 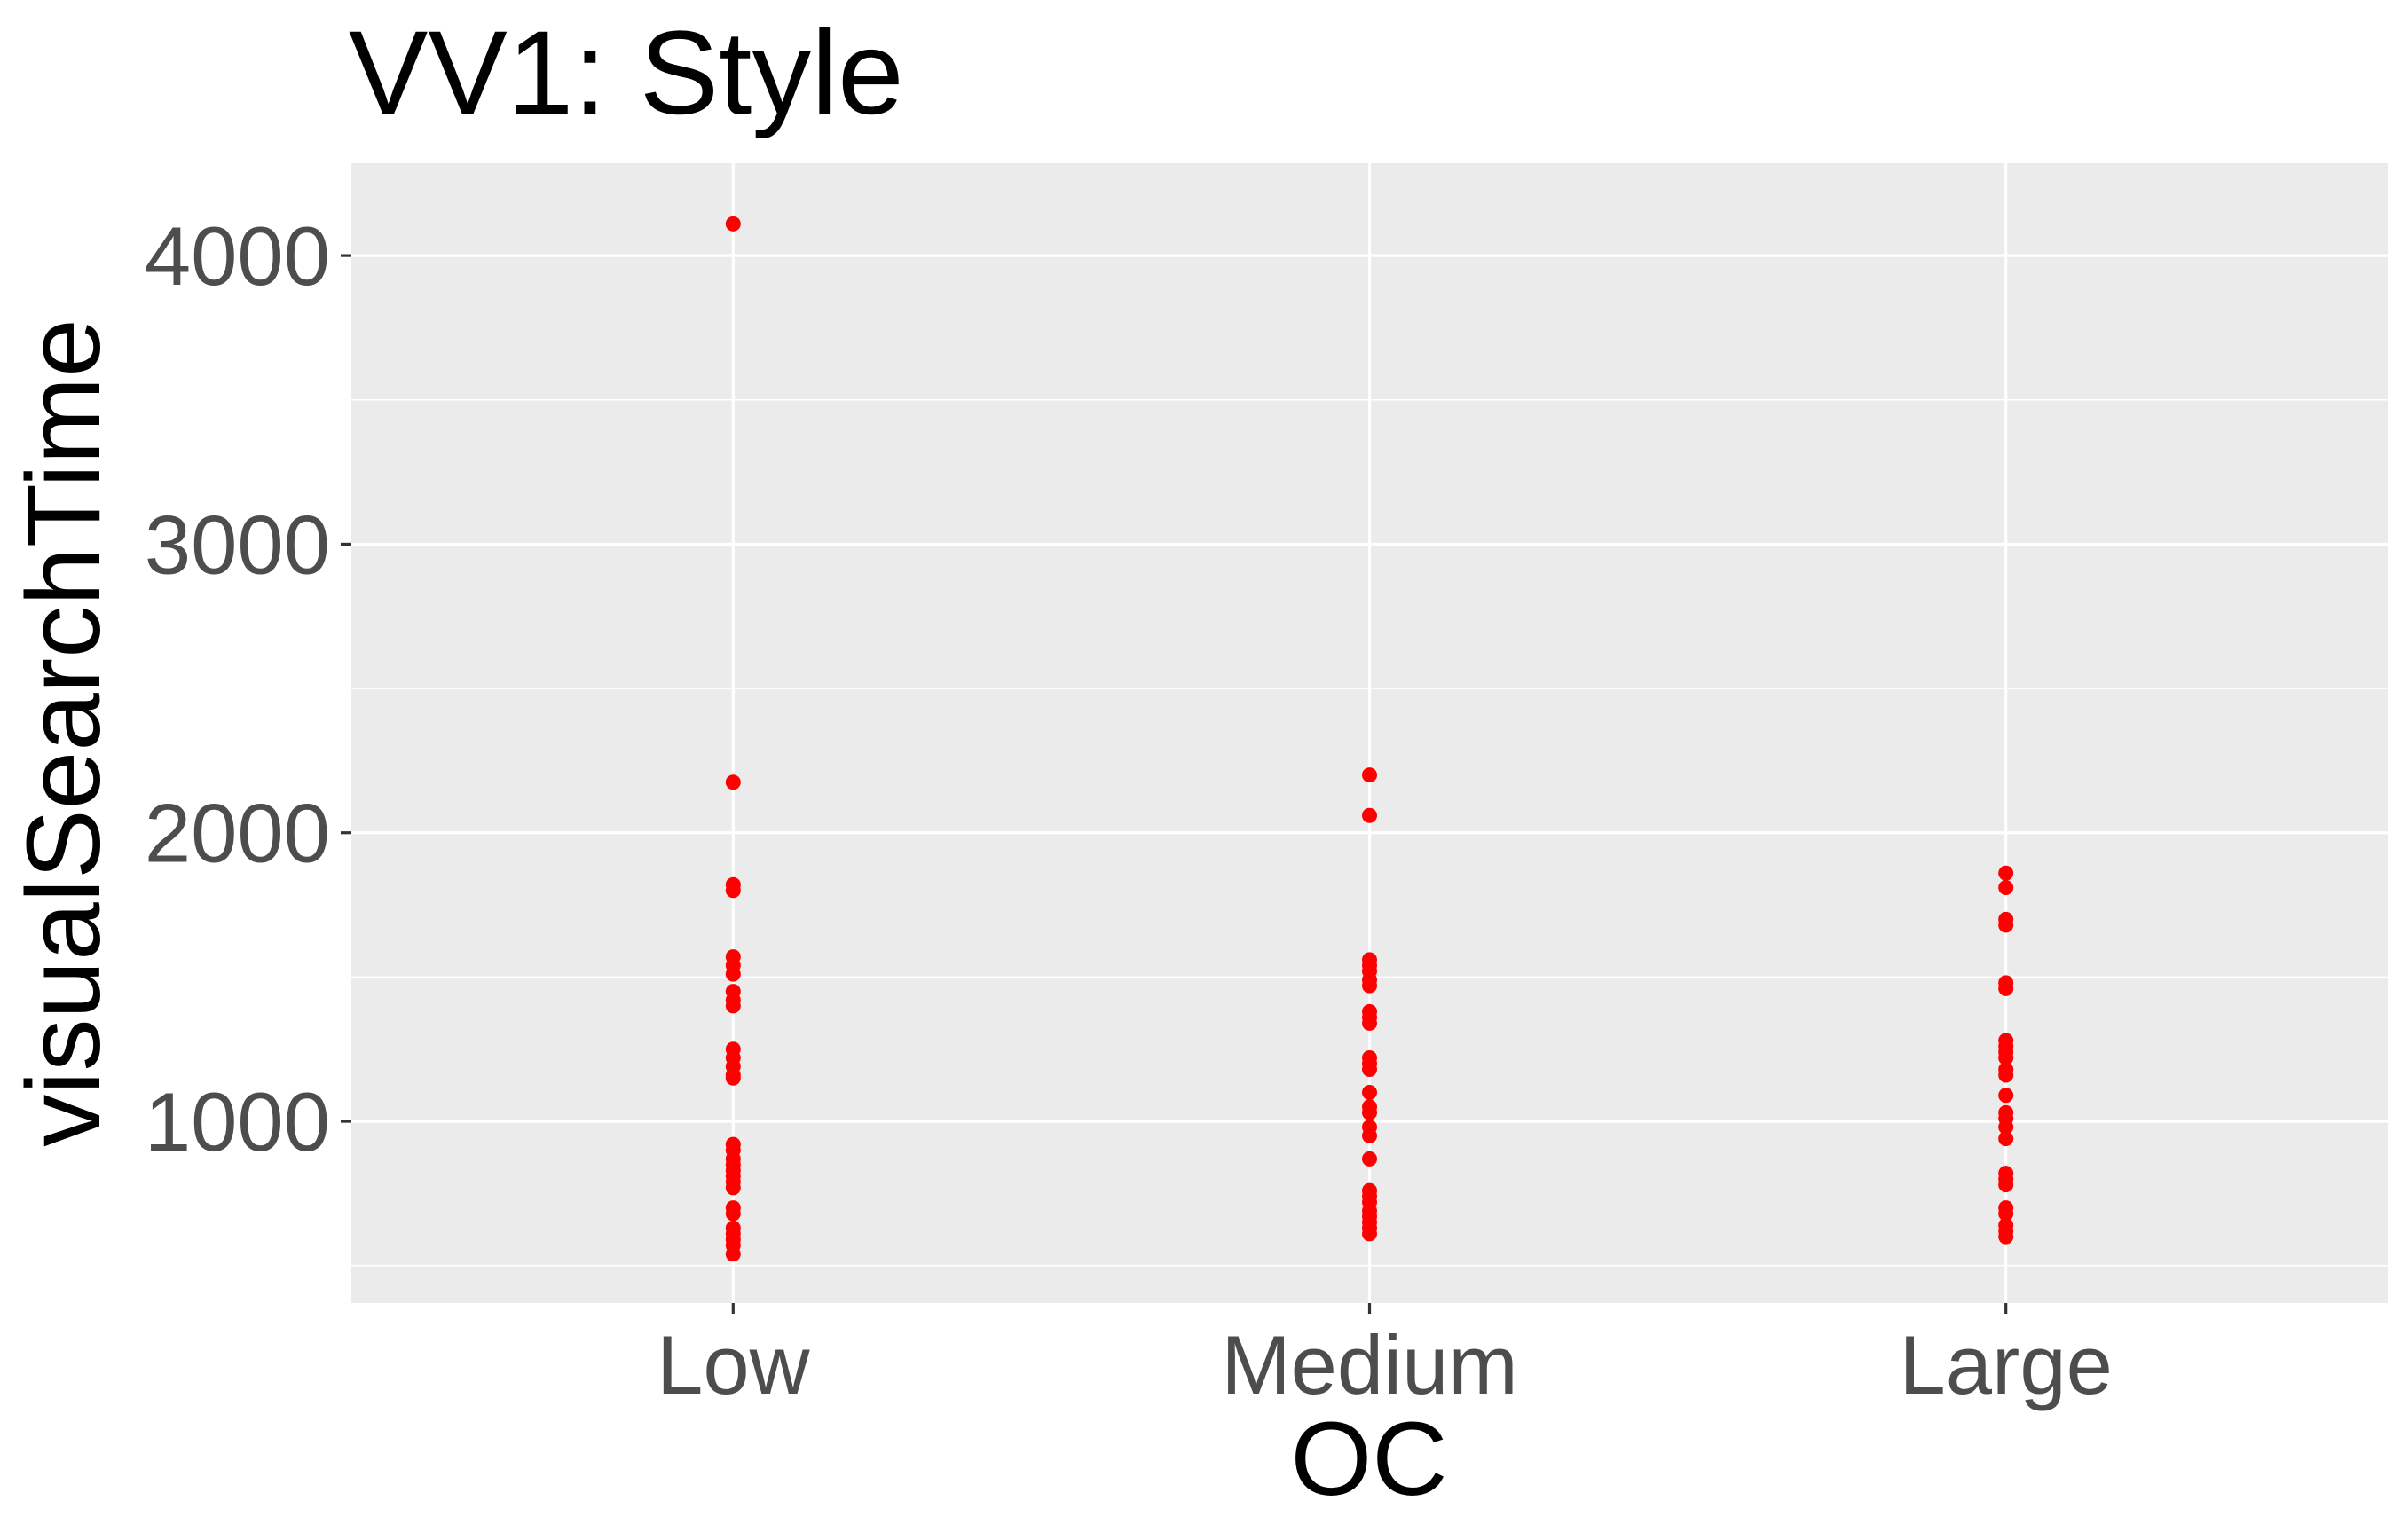 I want to click on y-tick-label: 2000, so click(x=238, y=833).